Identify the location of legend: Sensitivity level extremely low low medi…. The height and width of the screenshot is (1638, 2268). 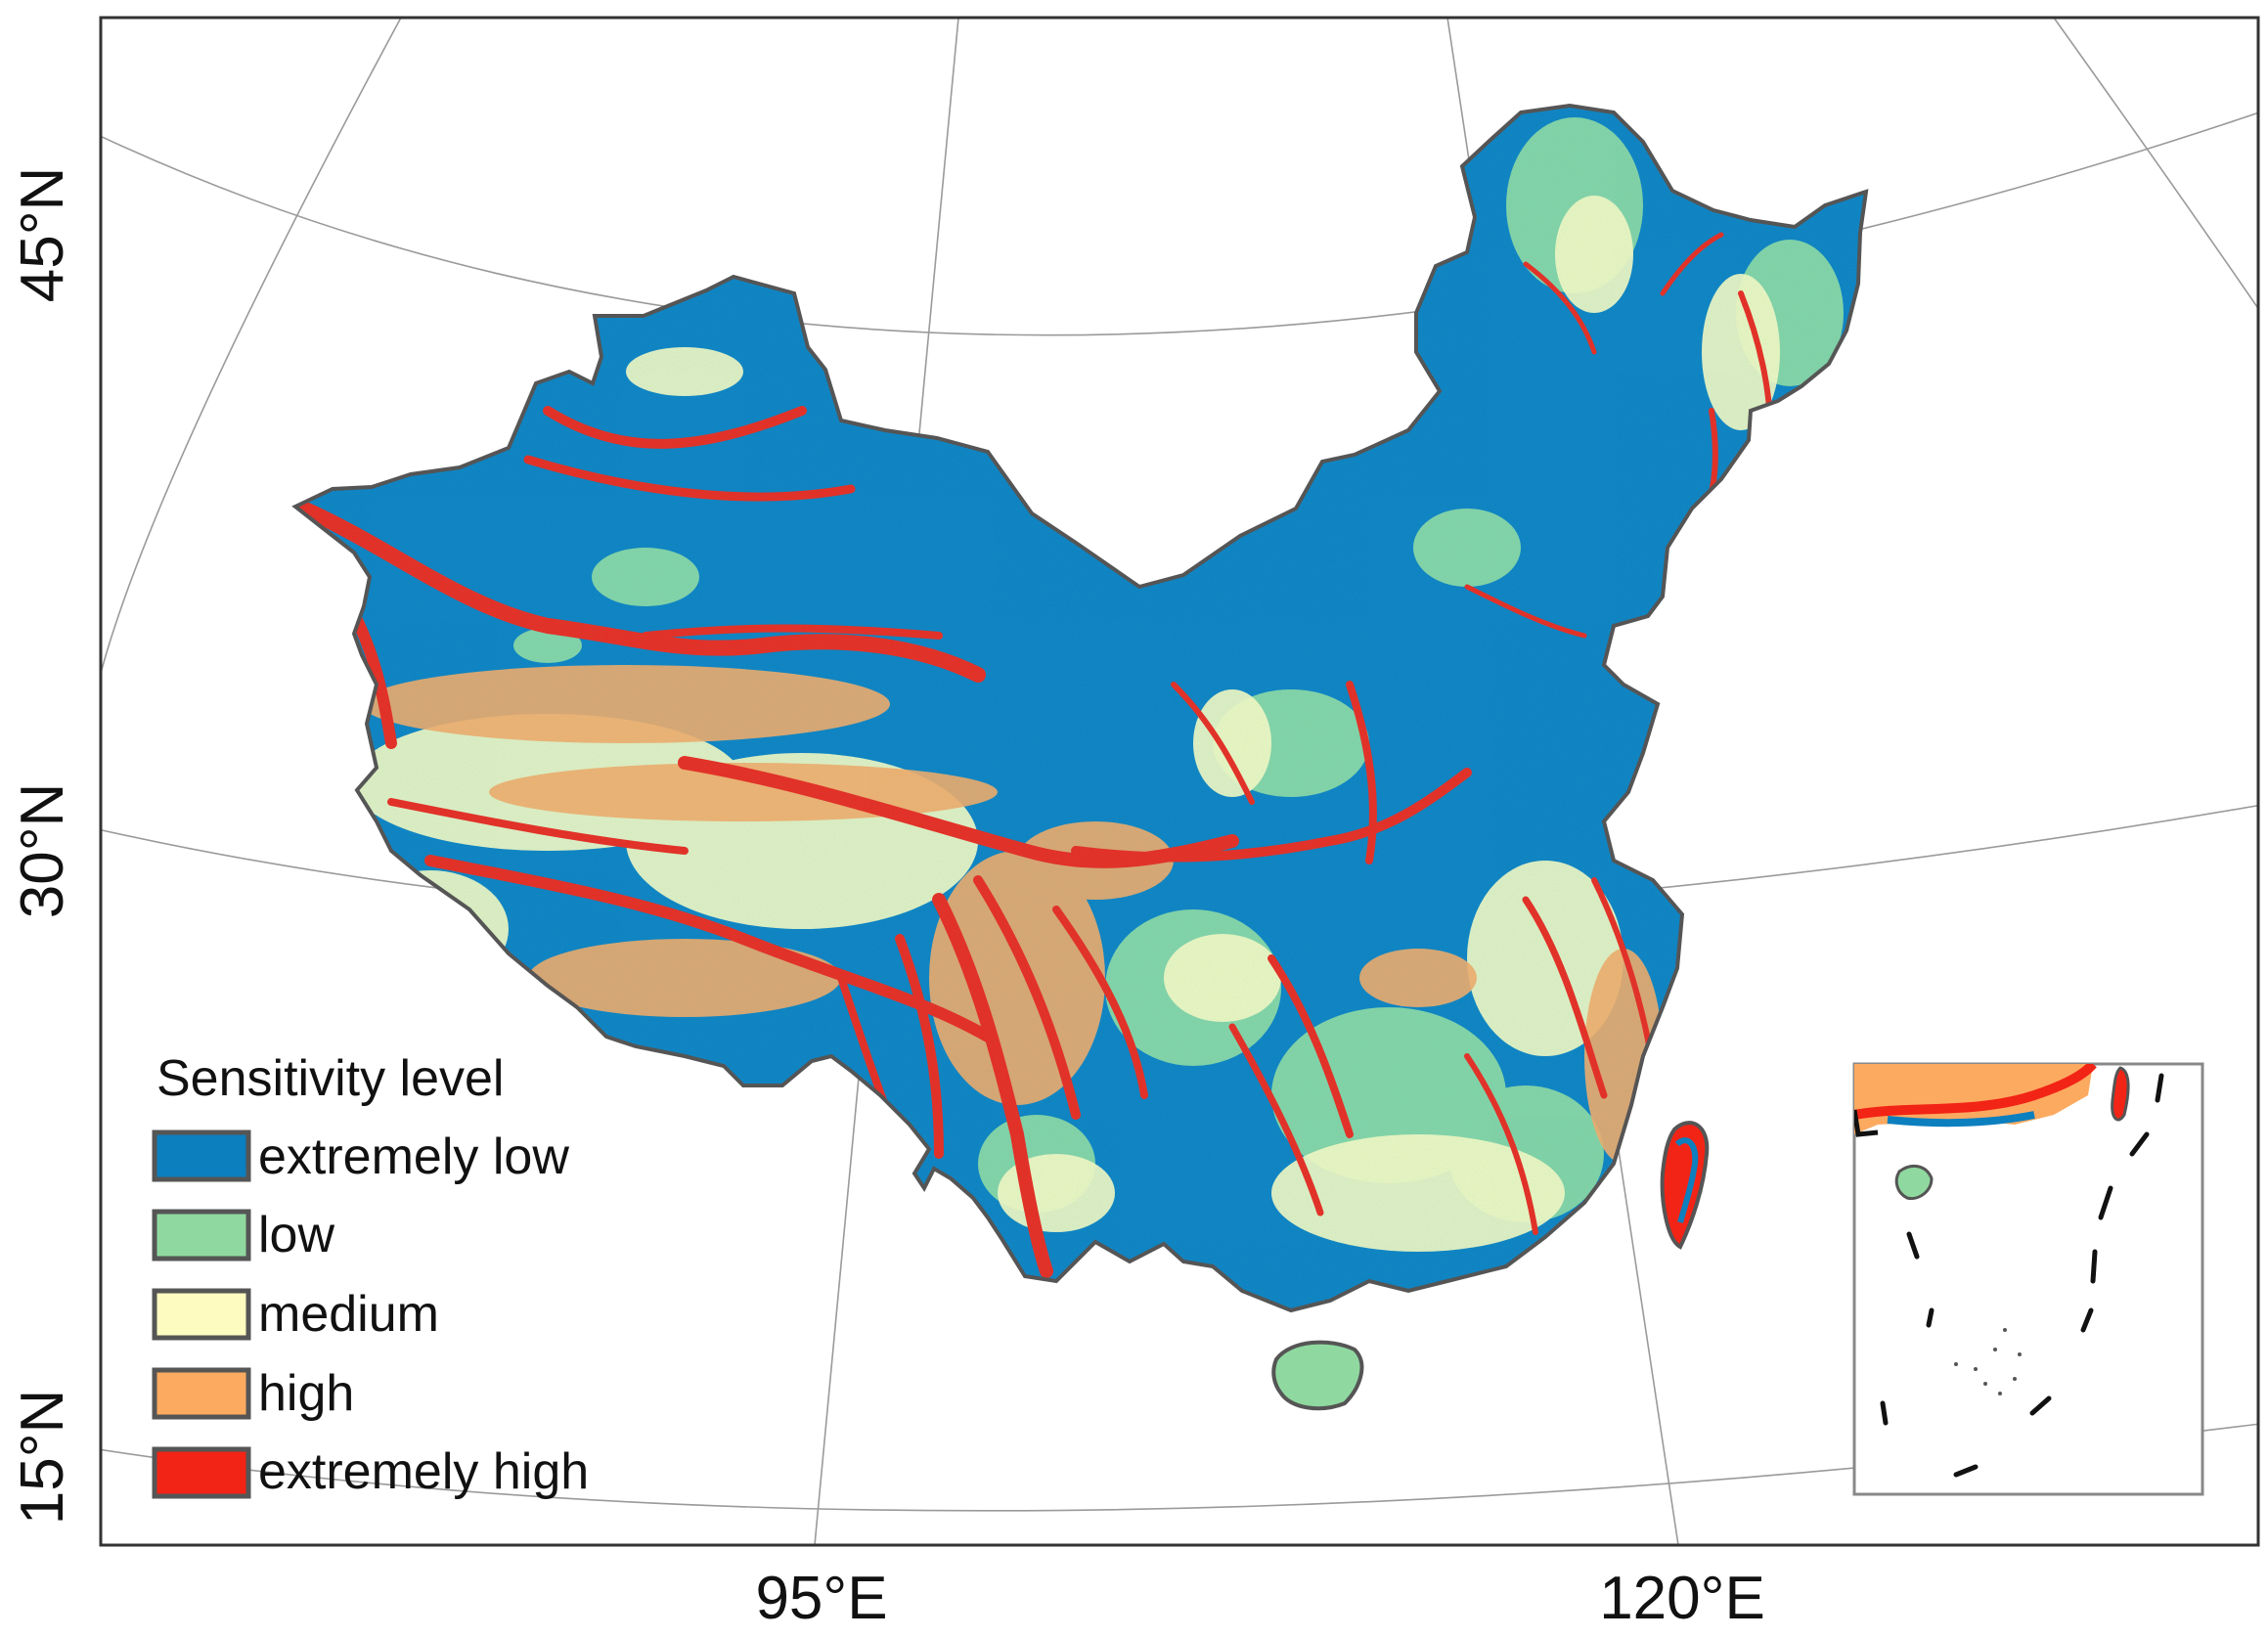
(370, 1275).